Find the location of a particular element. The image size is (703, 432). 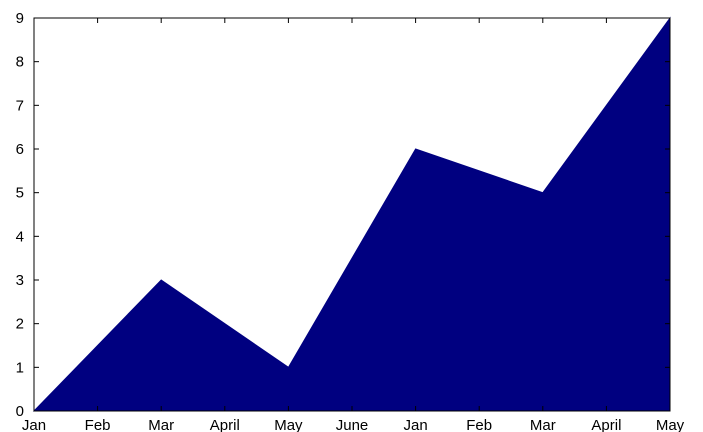

x-tick-label-1: Feb is located at coordinates (98, 424).